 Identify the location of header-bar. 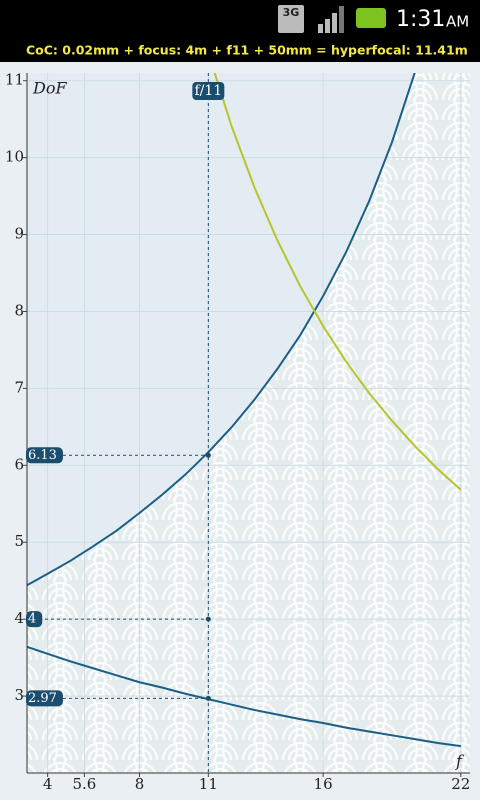
(240, 50).